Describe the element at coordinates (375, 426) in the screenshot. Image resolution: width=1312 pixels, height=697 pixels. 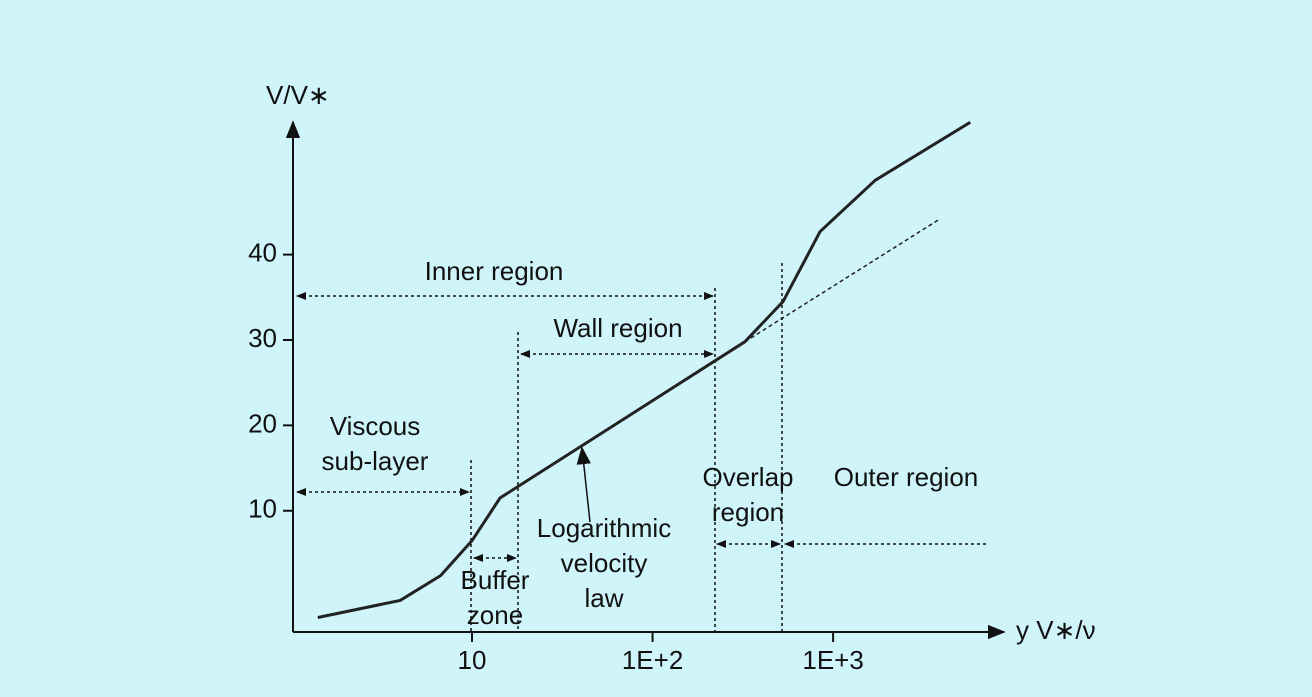
I see `annotation: Viscous` at that location.